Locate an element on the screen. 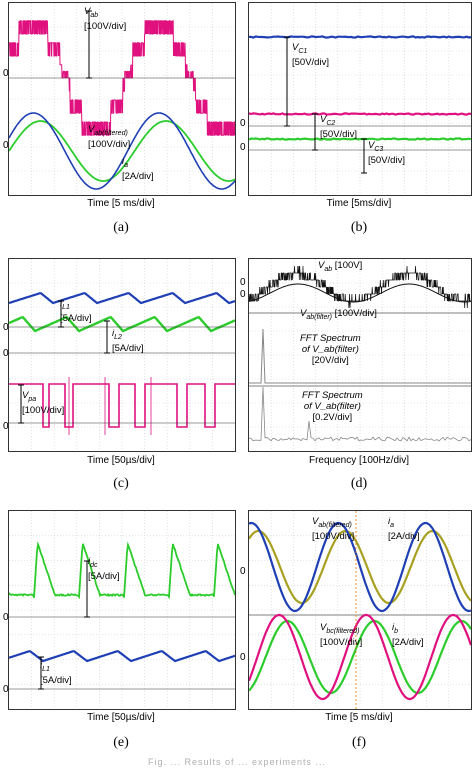 The height and width of the screenshot is (773, 474). x-axis-label-c: Time [50µs/div] is located at coordinates (121, 460).